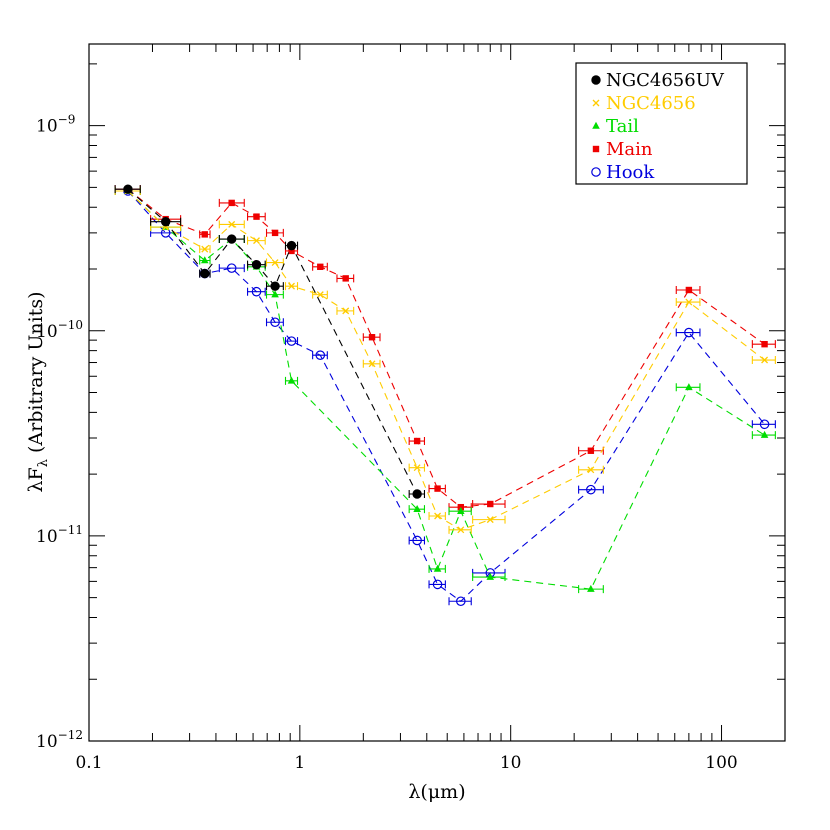 This screenshot has height=830, width=830. Describe the element at coordinates (596, 125) in the screenshot. I see `legend-marker-tail` at that location.